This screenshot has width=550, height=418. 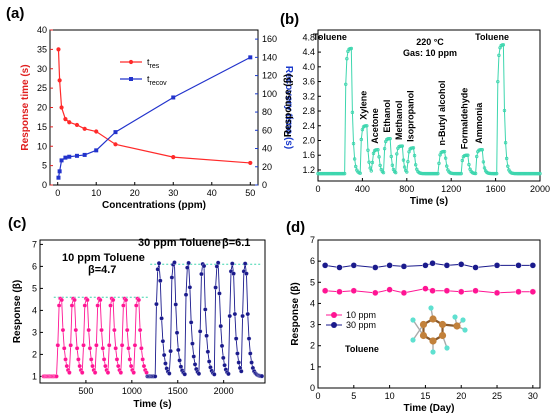 I want to click on panel-d-label: (d), so click(x=295, y=227).